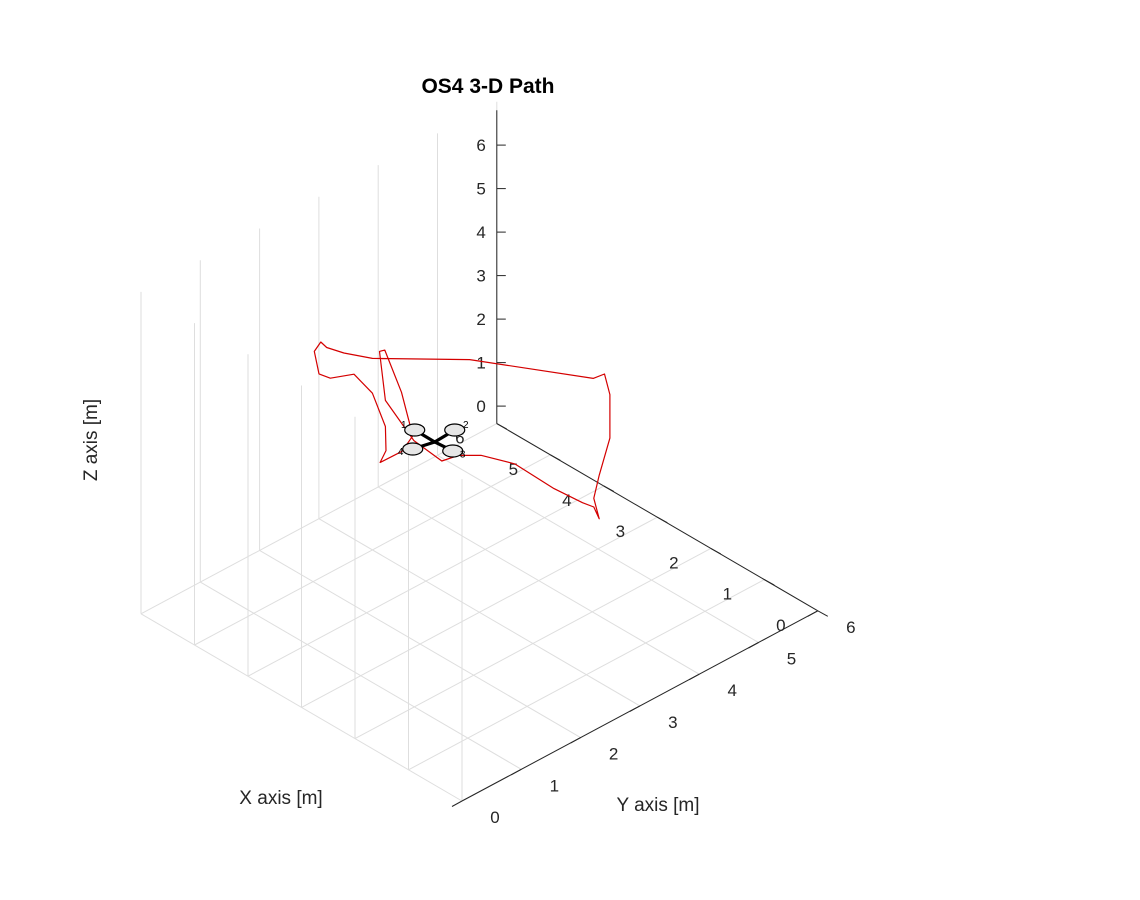 This screenshot has width=1140, height=900. I want to click on y-tick-label: 1, so click(554, 785).